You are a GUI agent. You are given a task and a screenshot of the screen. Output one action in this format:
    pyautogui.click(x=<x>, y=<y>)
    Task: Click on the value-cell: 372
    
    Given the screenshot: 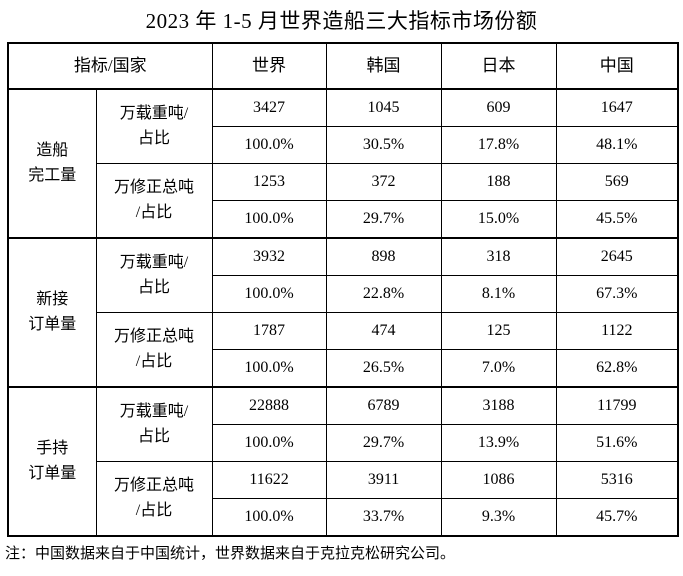 What is the action you would take?
    pyautogui.click(x=383, y=182)
    